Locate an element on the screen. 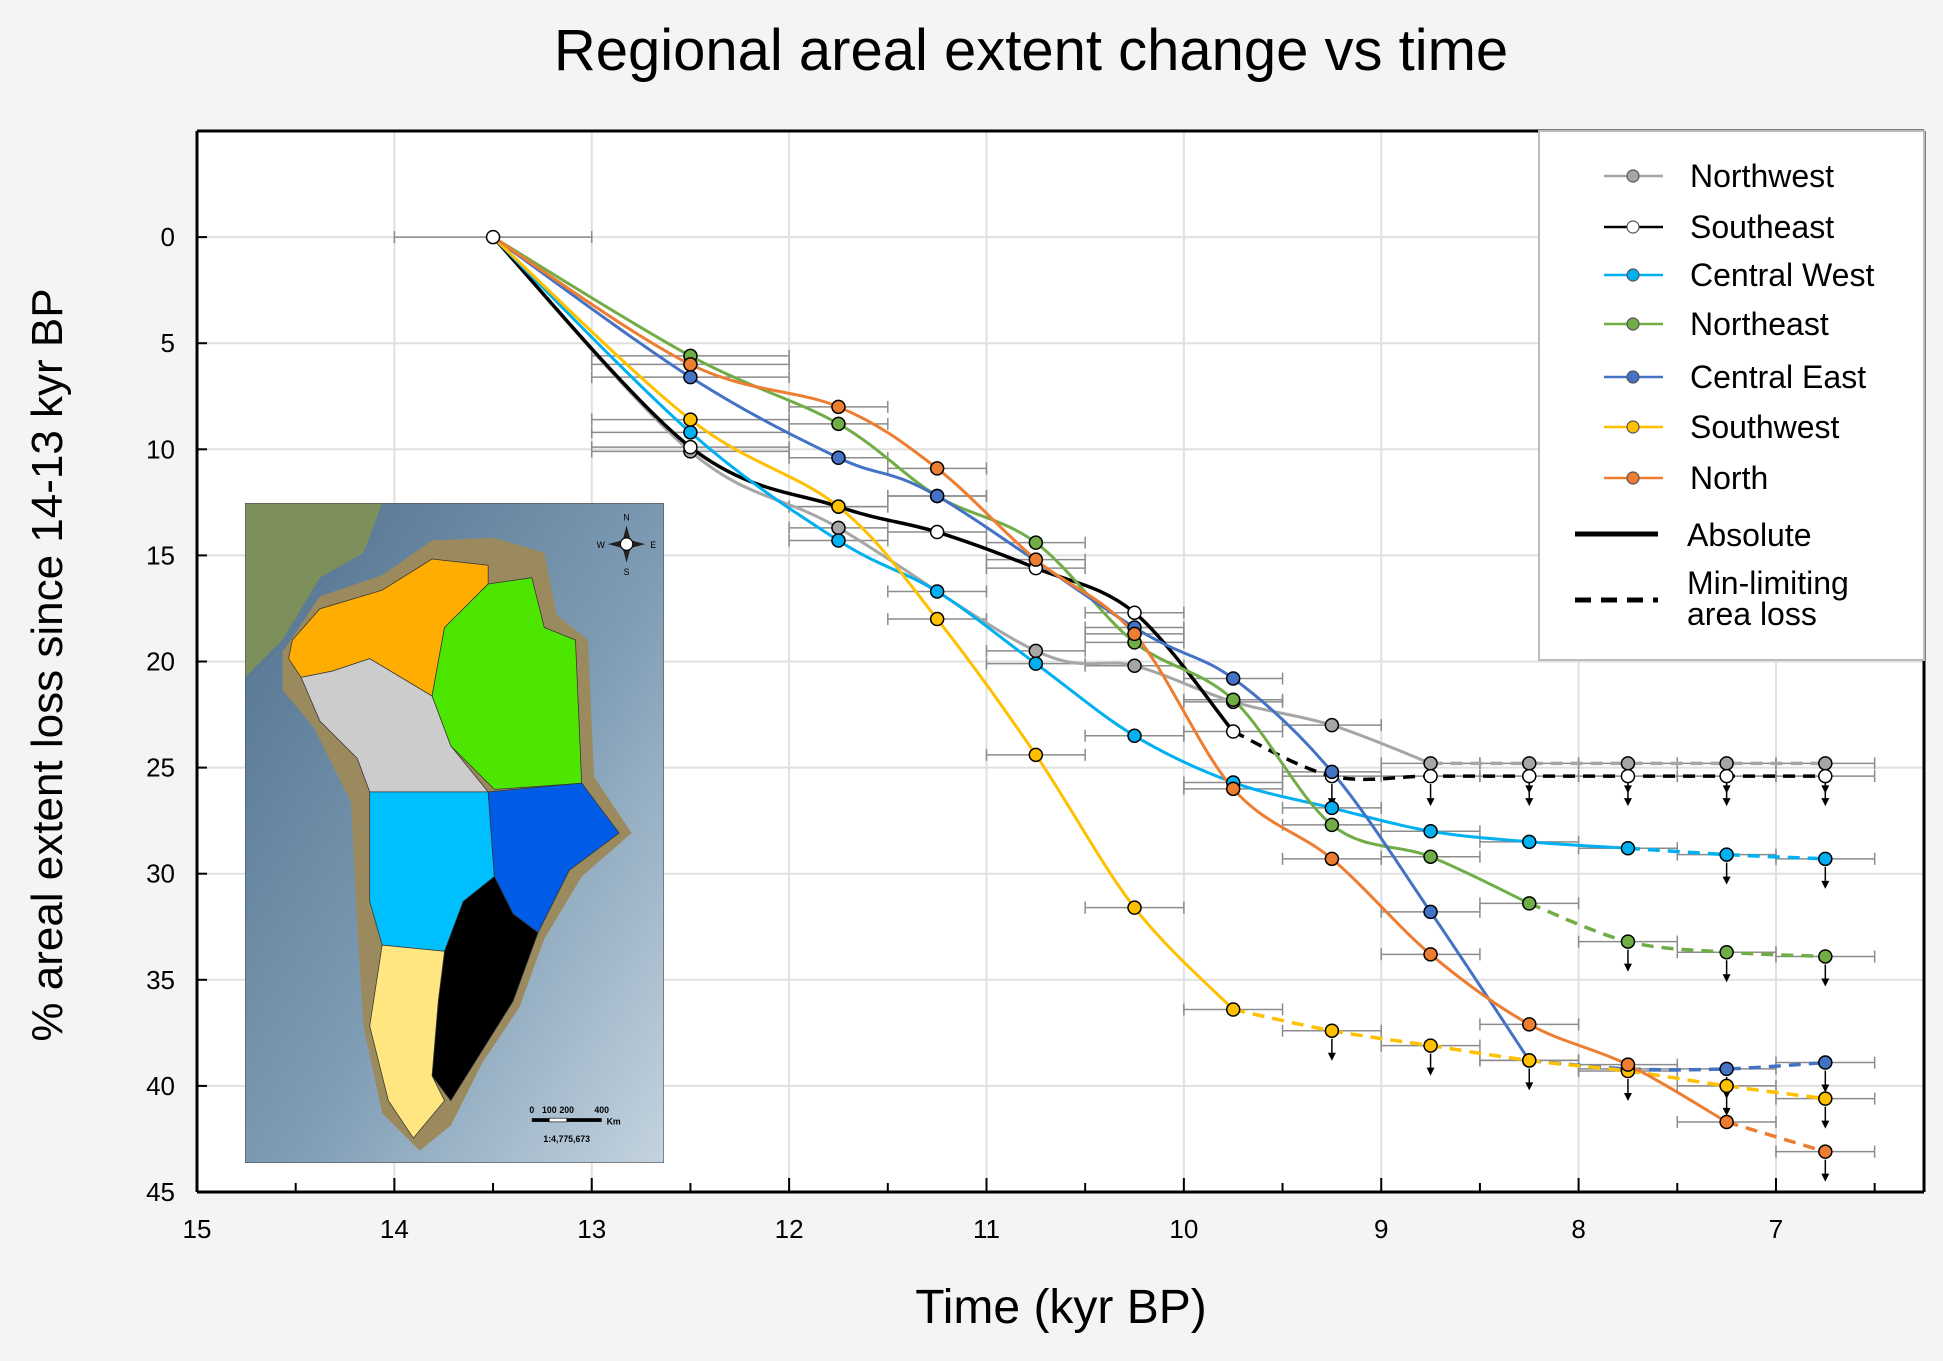 The image size is (1943, 1361). y-tick-label: 40 is located at coordinates (160, 1086).